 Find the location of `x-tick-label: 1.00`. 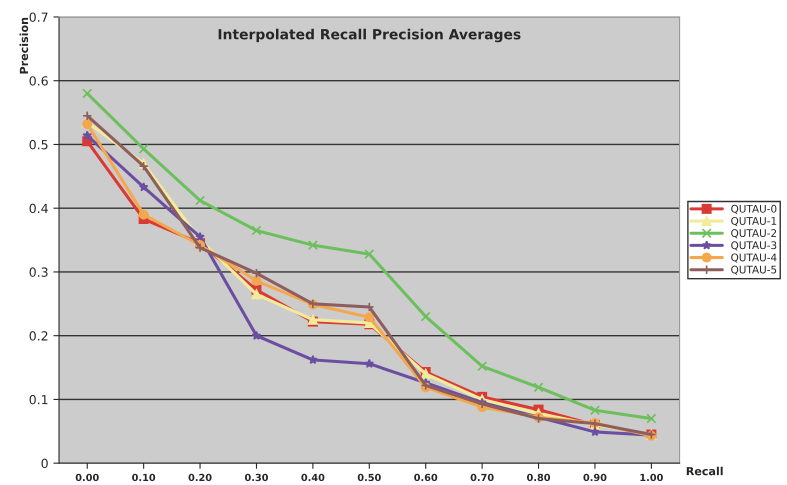

x-tick-label: 1.00 is located at coordinates (651, 478).